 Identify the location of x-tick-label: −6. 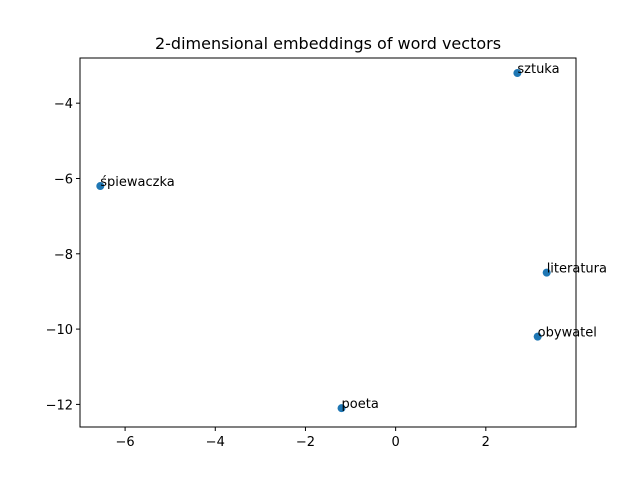
(125, 442).